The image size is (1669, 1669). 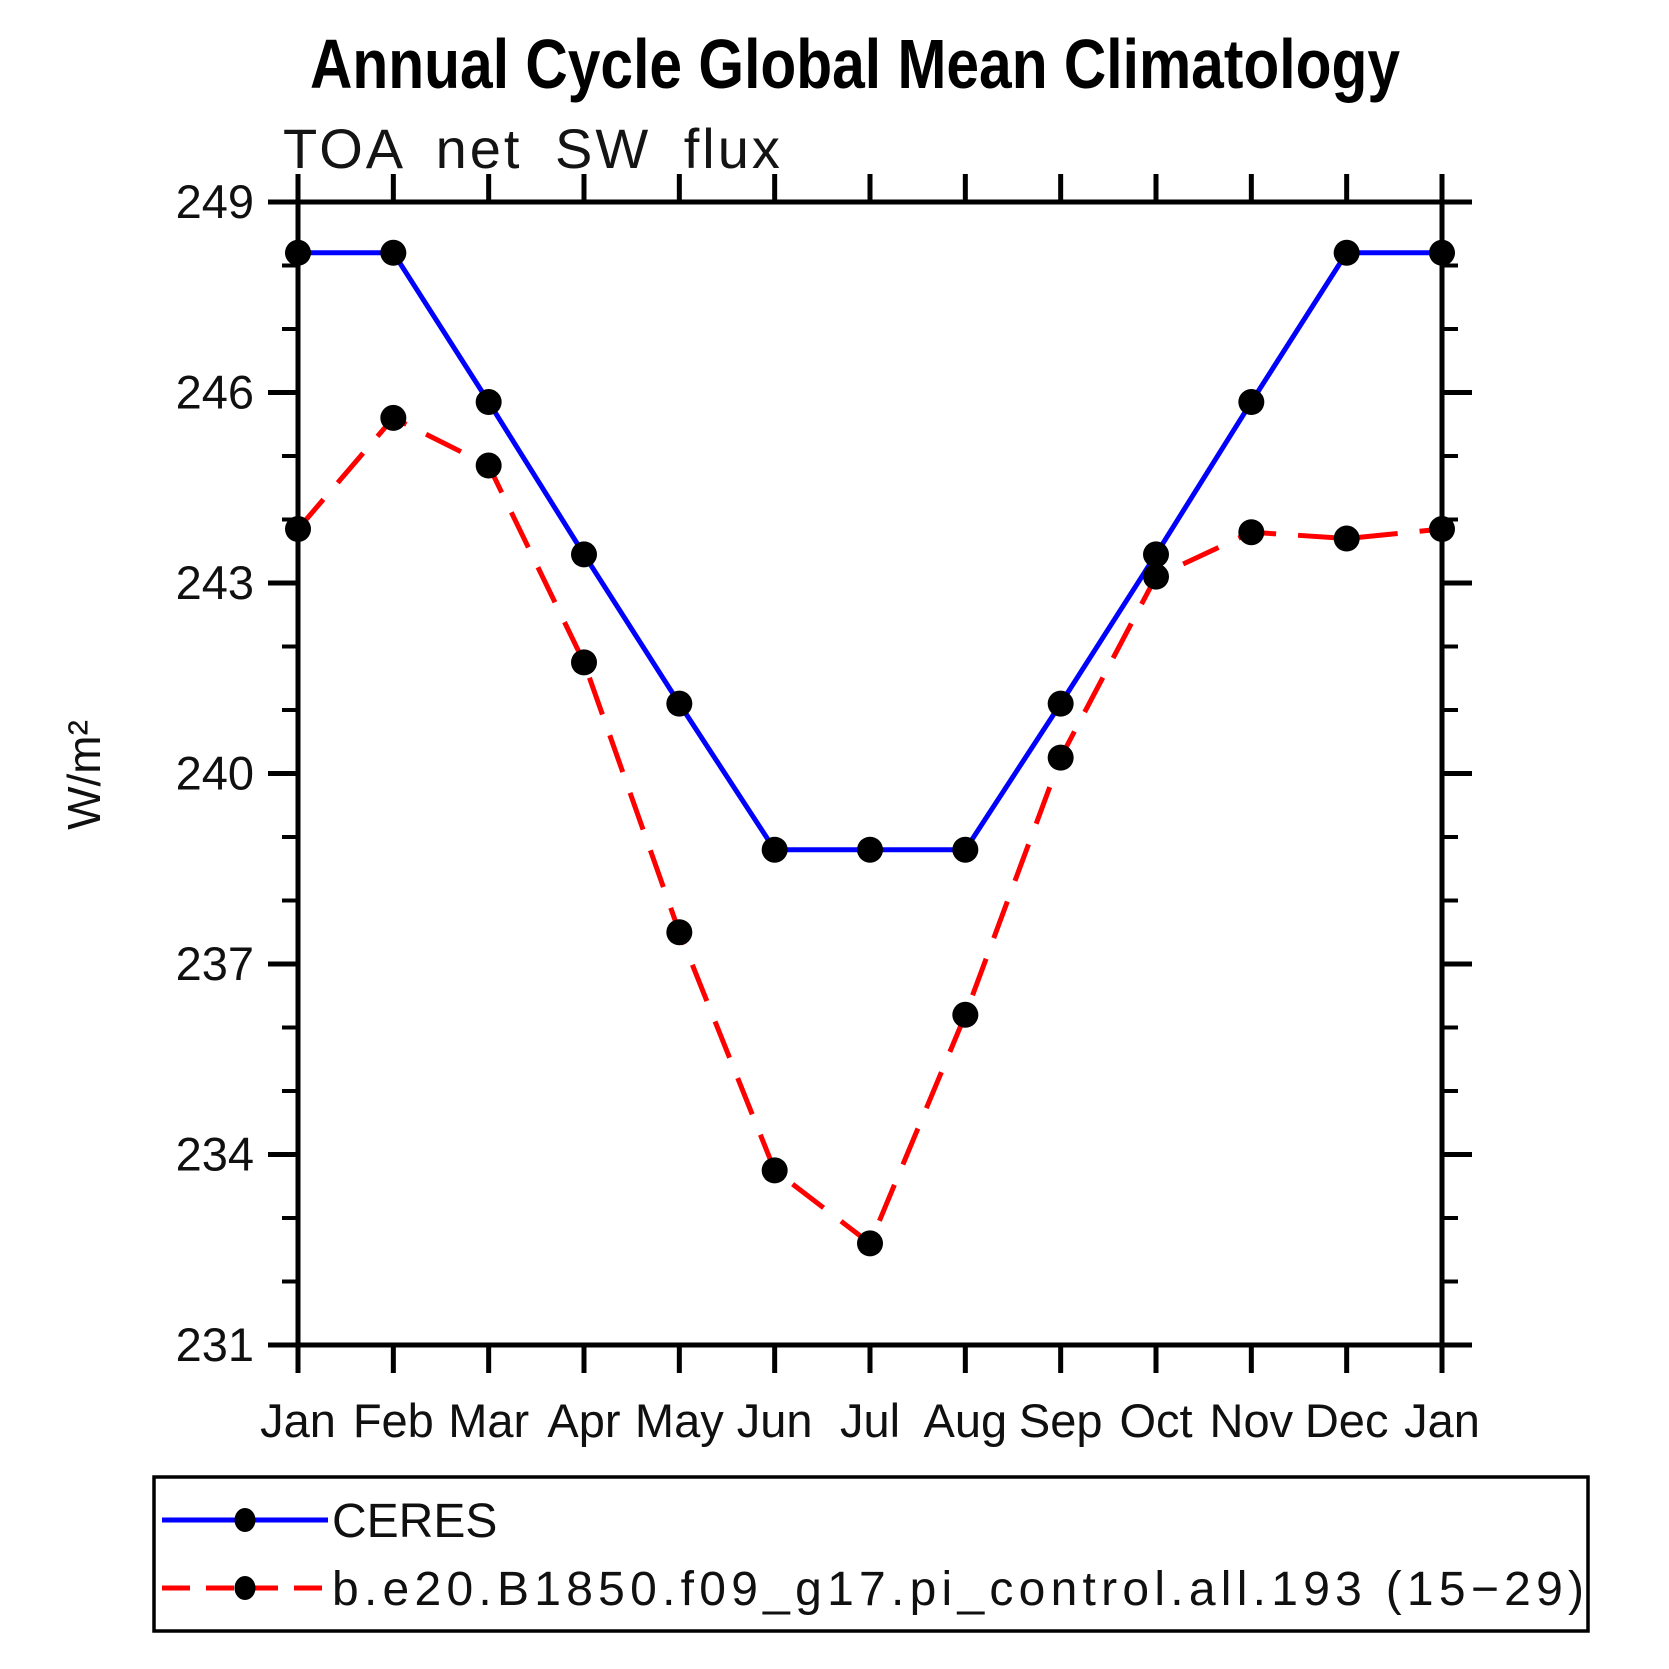 I want to click on month-label: Mar, so click(x=488, y=1420).